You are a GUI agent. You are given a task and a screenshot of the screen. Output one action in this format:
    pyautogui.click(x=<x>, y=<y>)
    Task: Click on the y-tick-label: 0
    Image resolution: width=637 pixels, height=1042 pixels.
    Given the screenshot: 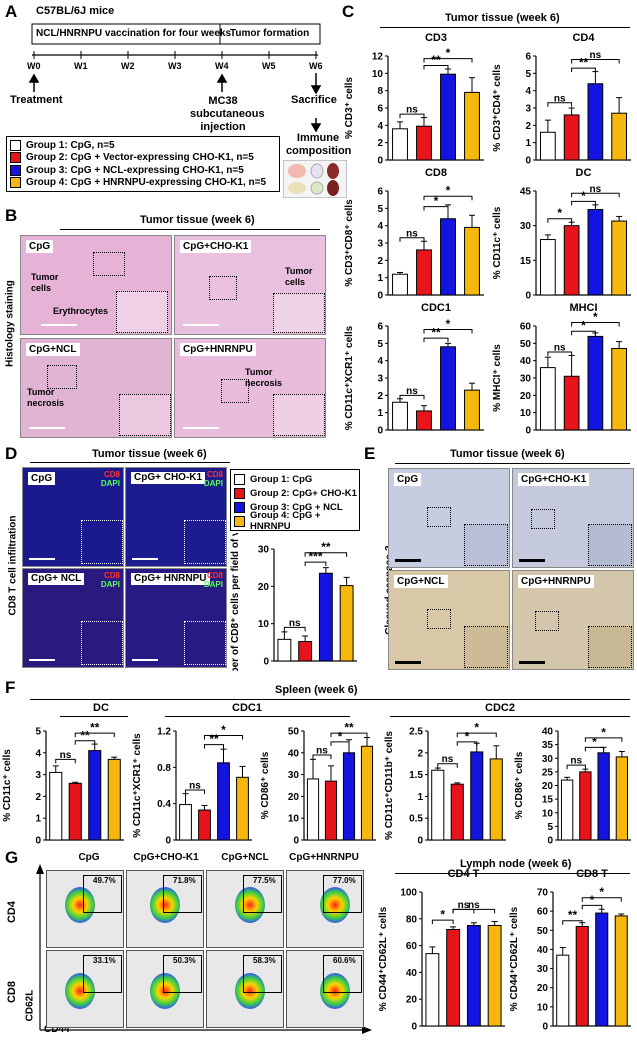 What is the action you would take?
    pyautogui.click(x=528, y=161)
    